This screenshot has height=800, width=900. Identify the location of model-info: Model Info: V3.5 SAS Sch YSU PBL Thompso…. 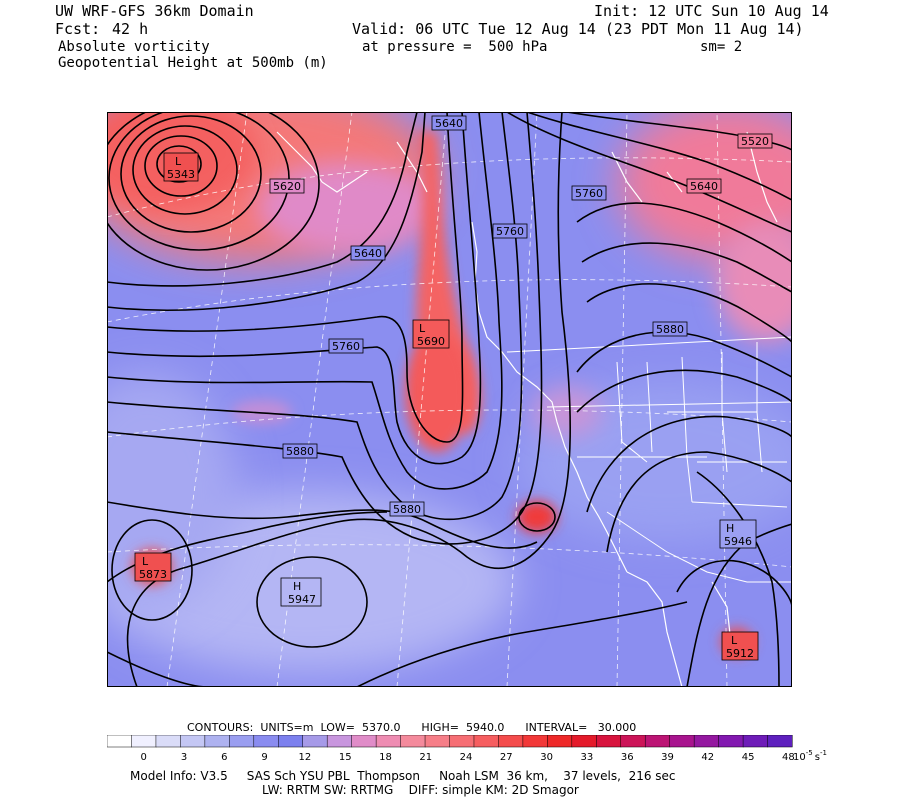
(403, 776).